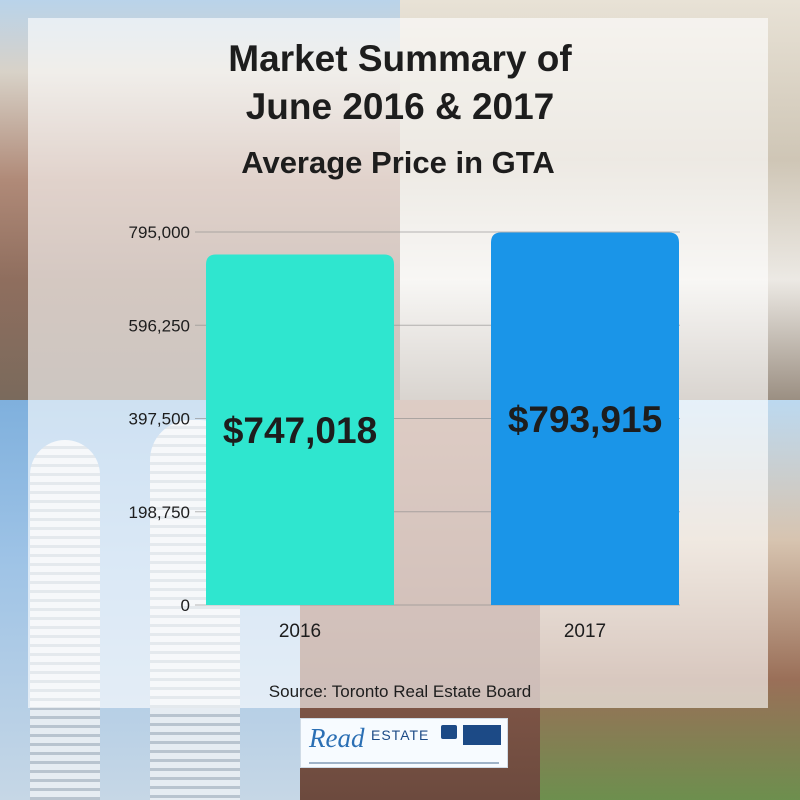 The image size is (800, 800). What do you see at coordinates (159, 232) in the screenshot?
I see `y-tick-label: 795,000` at bounding box center [159, 232].